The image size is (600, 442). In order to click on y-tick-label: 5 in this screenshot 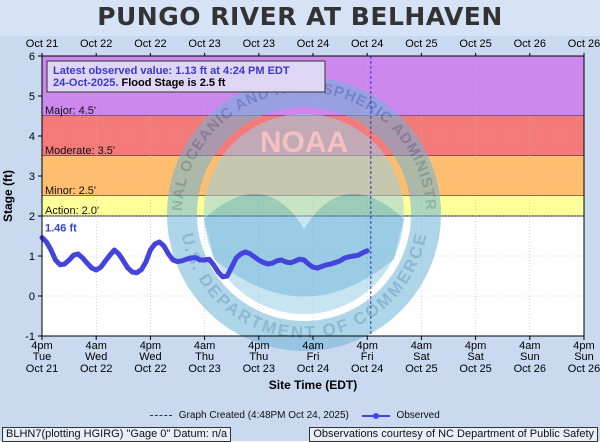, I will do `click(32, 97)`.